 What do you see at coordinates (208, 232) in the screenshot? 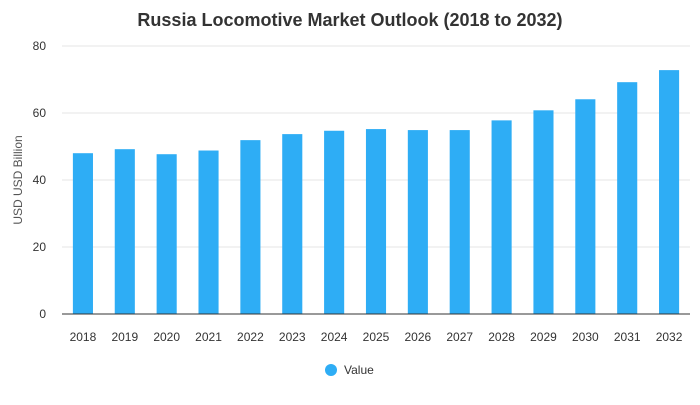
I see `bar-2021` at bounding box center [208, 232].